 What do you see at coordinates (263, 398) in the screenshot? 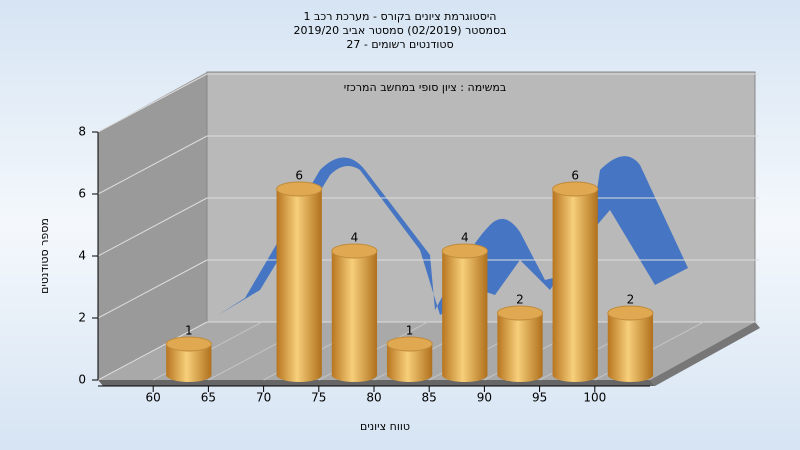
I see `x-tick-label: 70` at bounding box center [263, 398].